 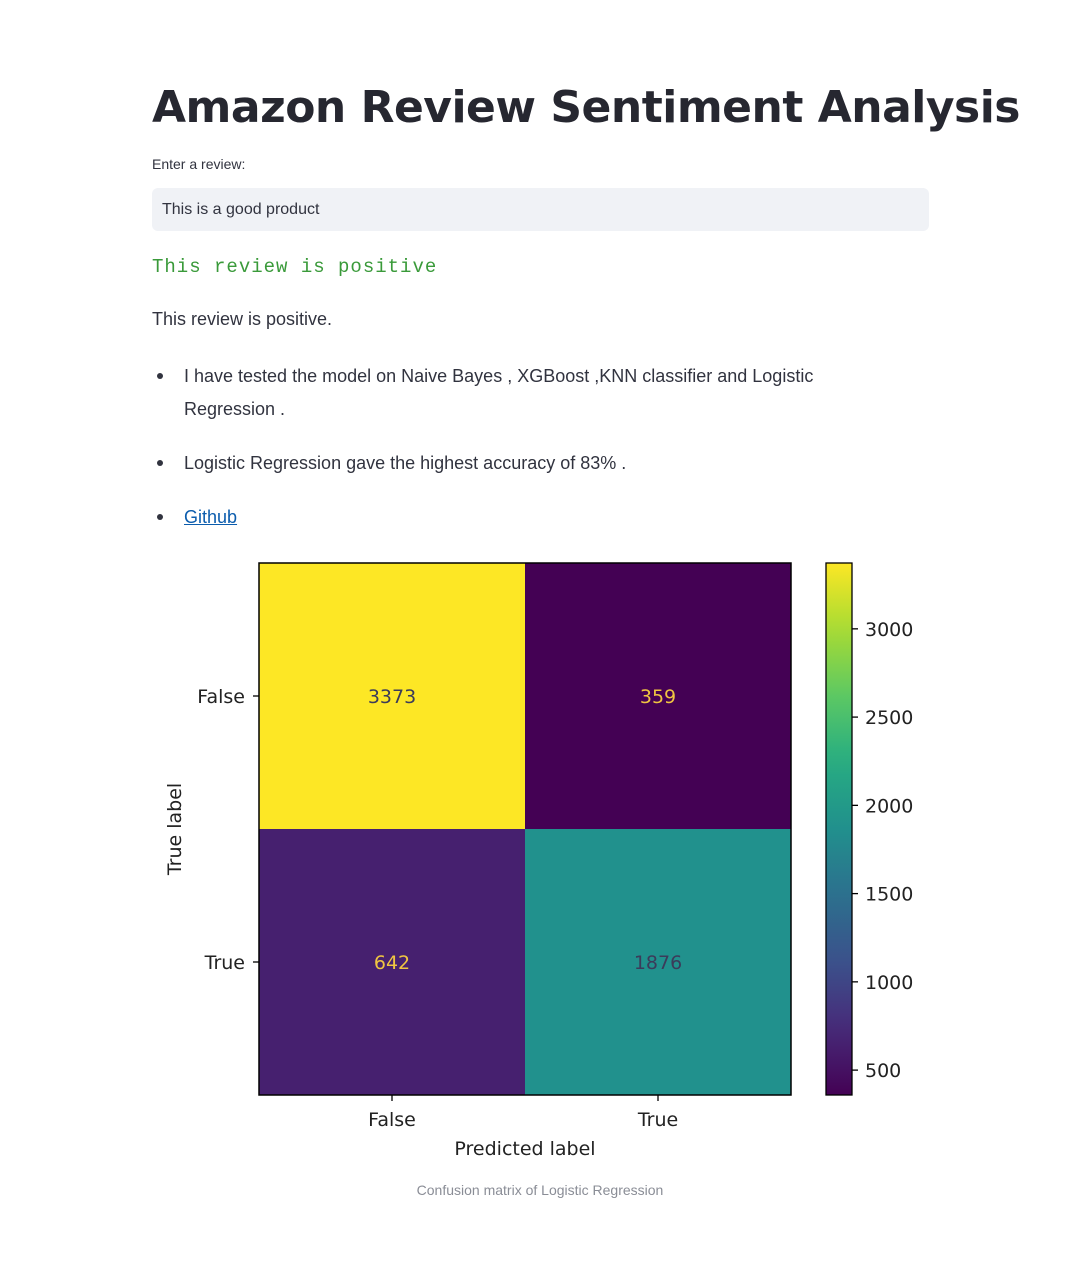 What do you see at coordinates (199, 164) in the screenshot?
I see `review-input-label: Enter a review:` at bounding box center [199, 164].